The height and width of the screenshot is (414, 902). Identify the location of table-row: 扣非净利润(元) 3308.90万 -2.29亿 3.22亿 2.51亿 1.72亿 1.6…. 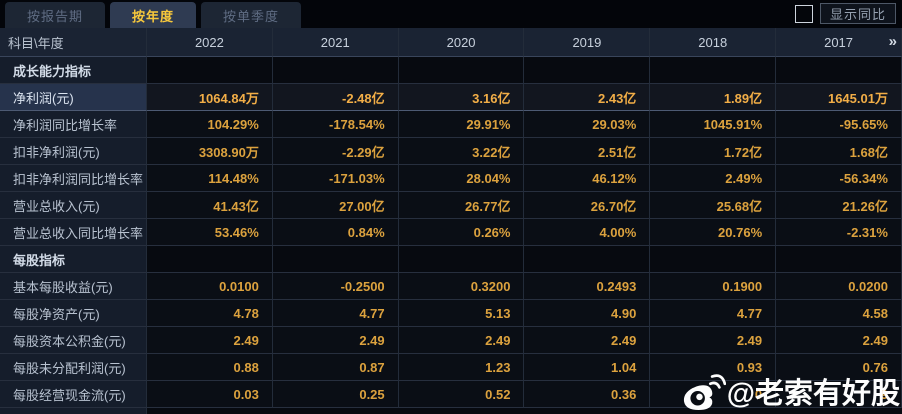
(451, 151).